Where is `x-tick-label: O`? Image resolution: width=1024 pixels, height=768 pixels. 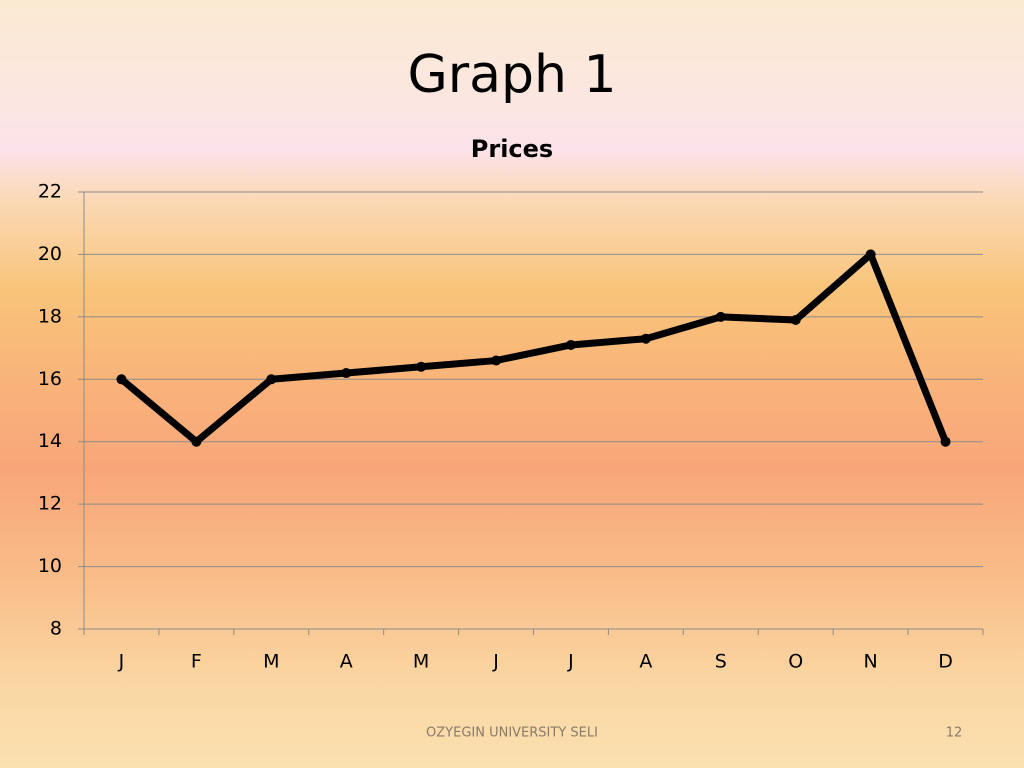 x-tick-label: O is located at coordinates (795, 662).